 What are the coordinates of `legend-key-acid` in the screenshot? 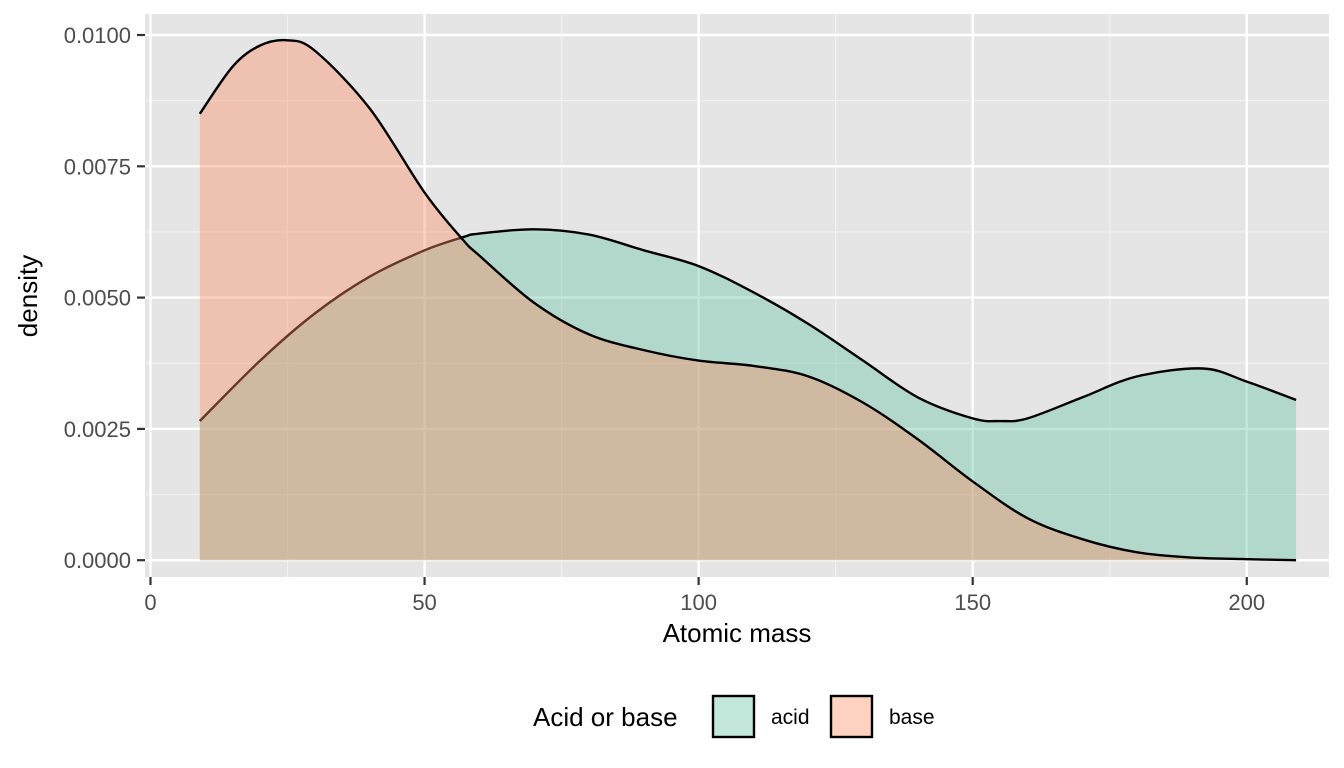 It's located at (733, 716).